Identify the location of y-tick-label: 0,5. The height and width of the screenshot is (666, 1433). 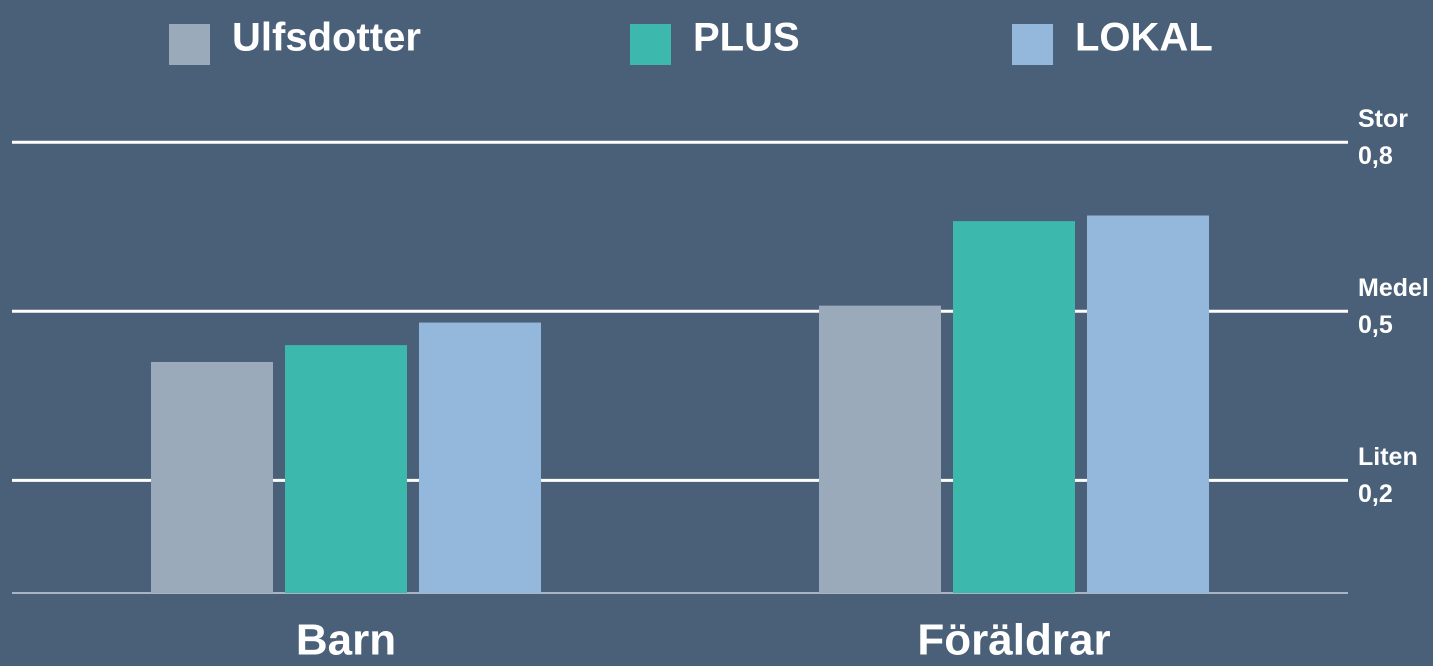
(1375, 325).